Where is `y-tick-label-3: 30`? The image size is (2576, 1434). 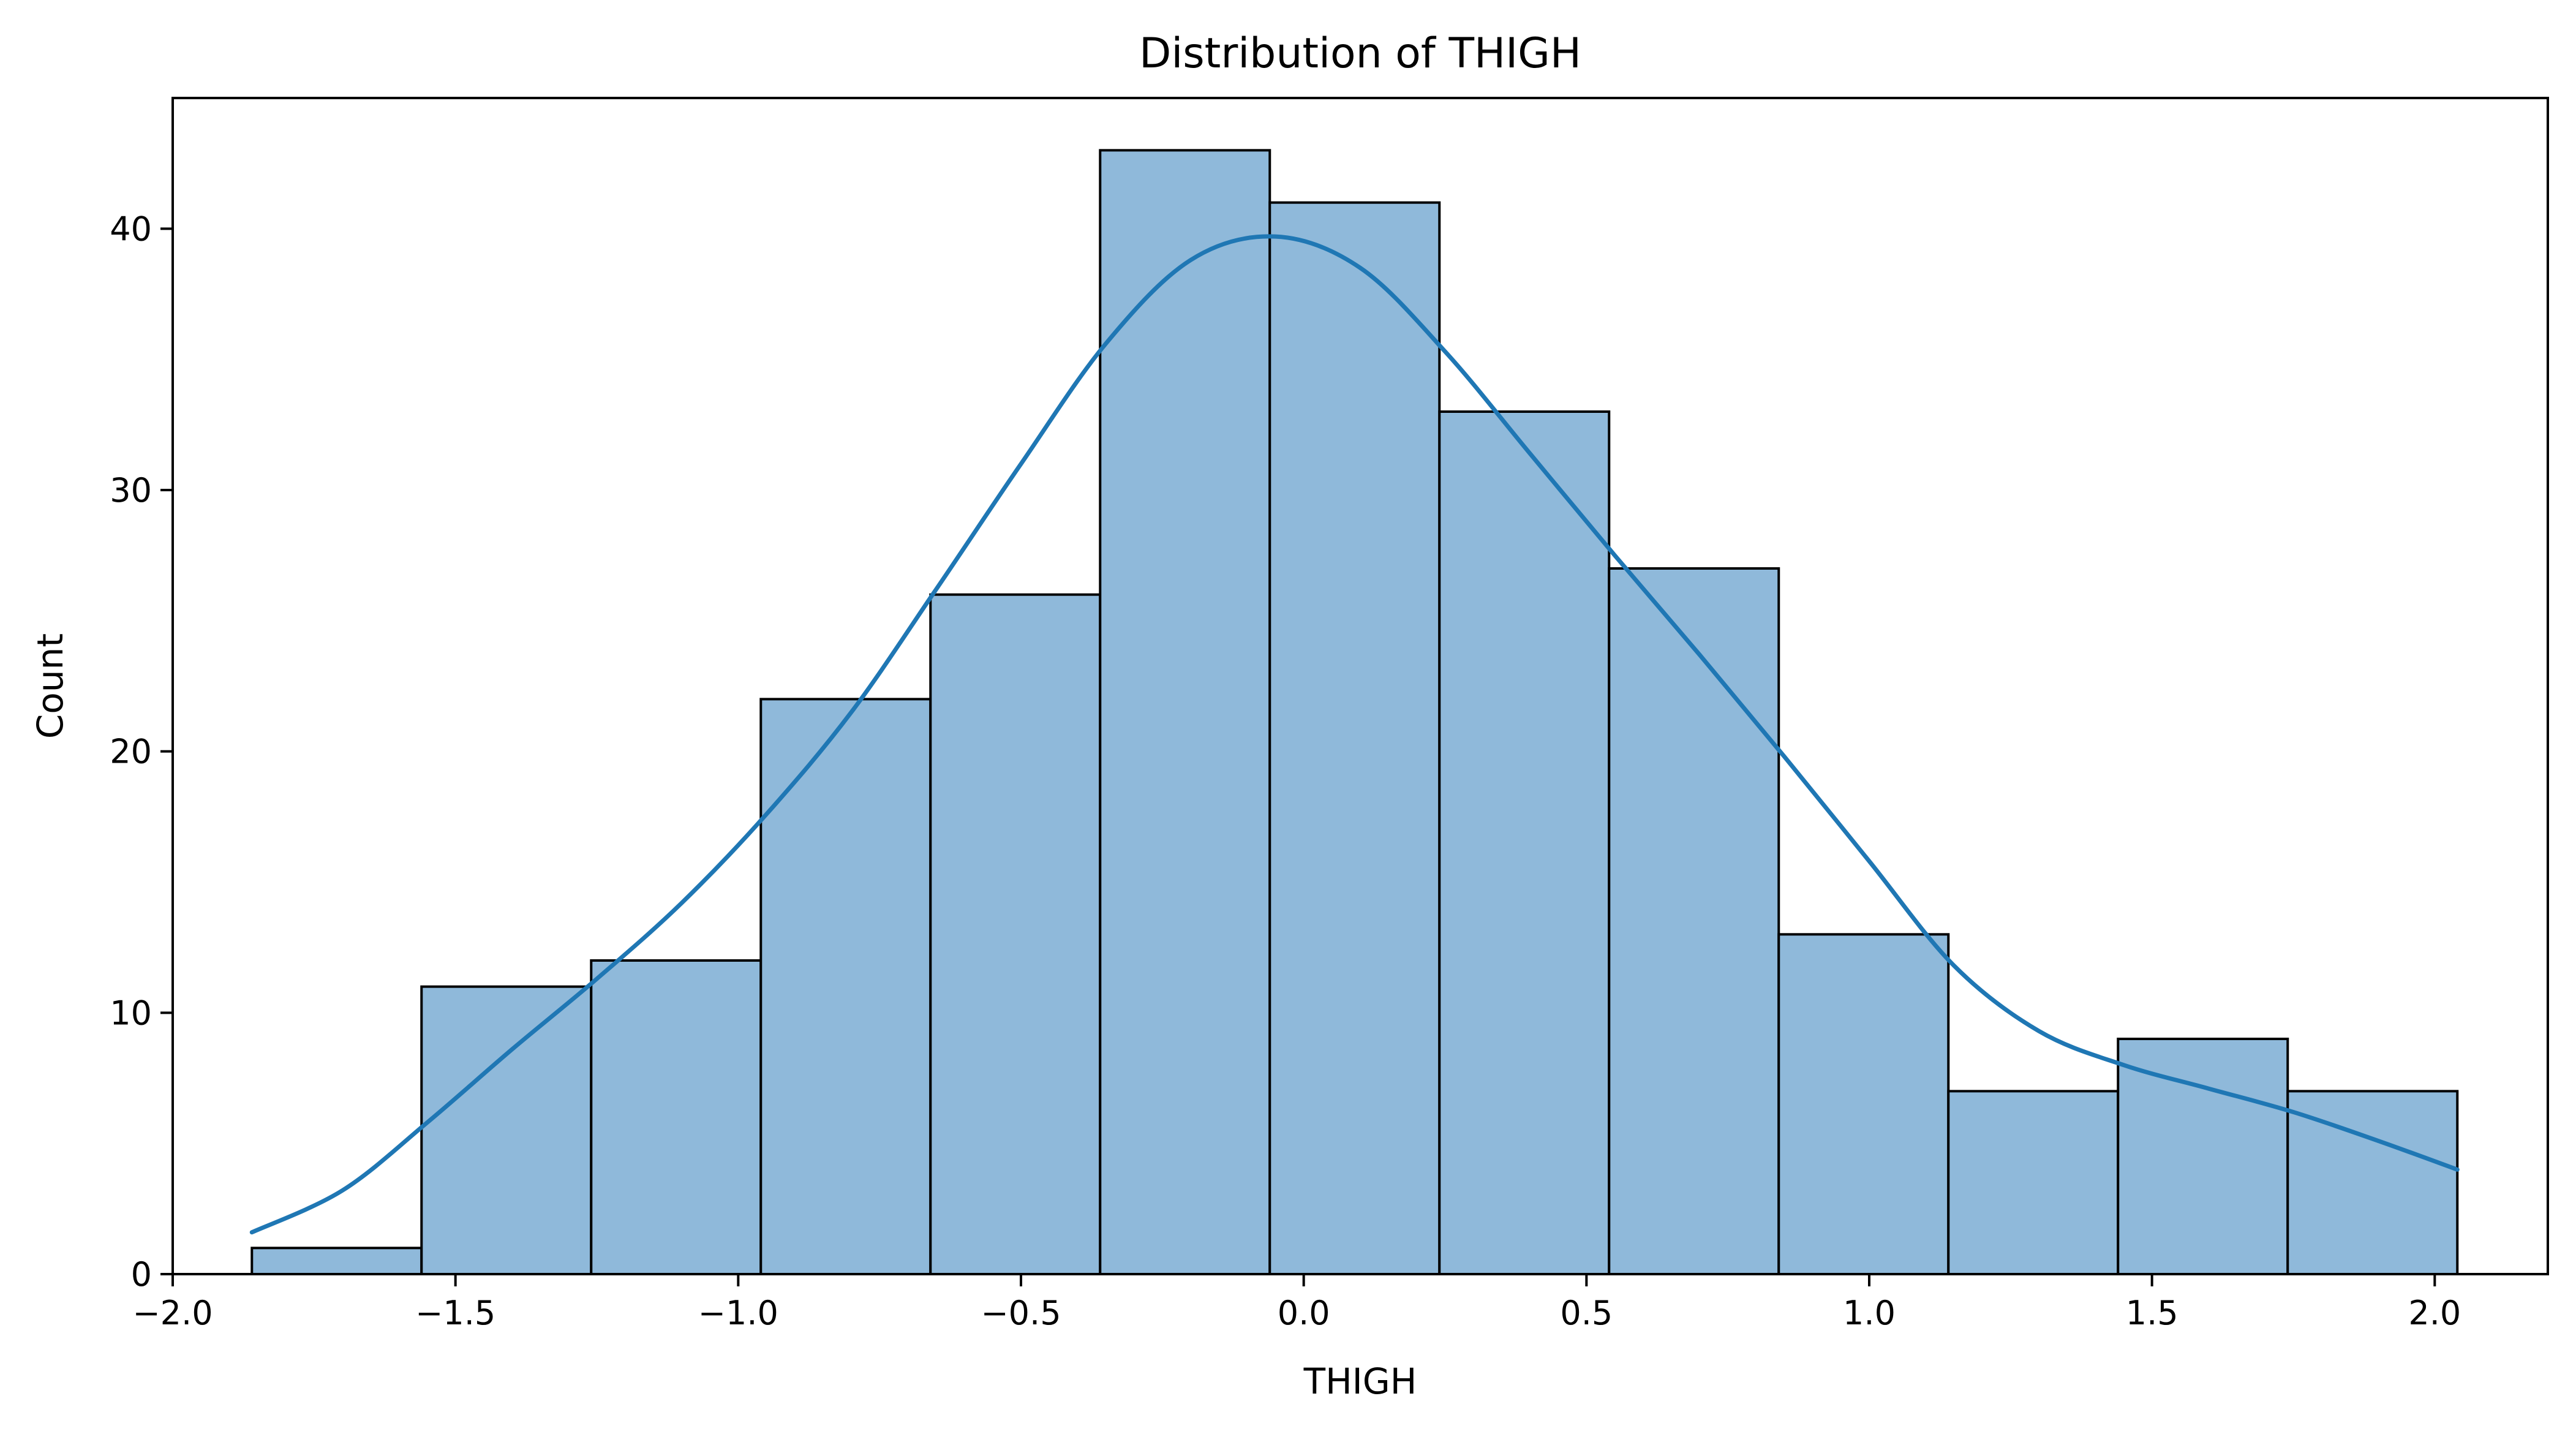 y-tick-label-3: 30 is located at coordinates (131, 491).